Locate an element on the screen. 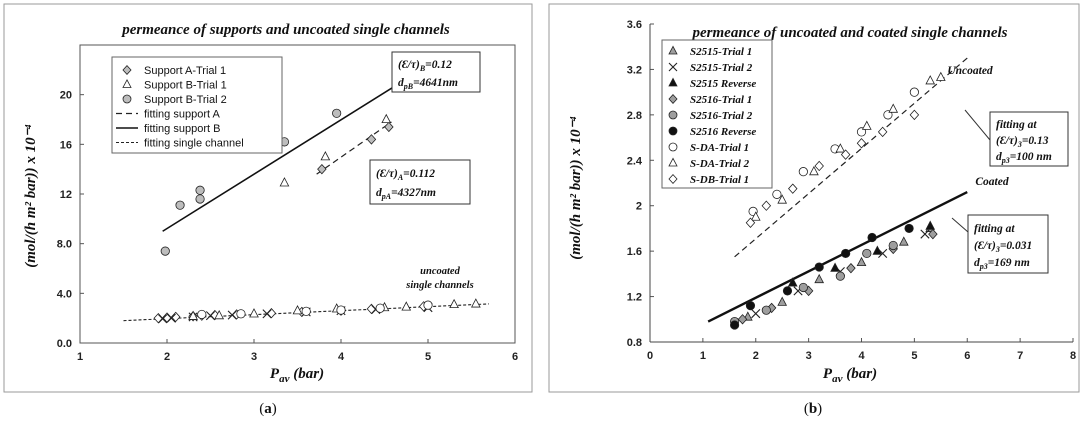 The width and height of the screenshot is (1083, 421). legend-item-support-a-trial-1: Support A-Trial 1 is located at coordinates (174, 71).